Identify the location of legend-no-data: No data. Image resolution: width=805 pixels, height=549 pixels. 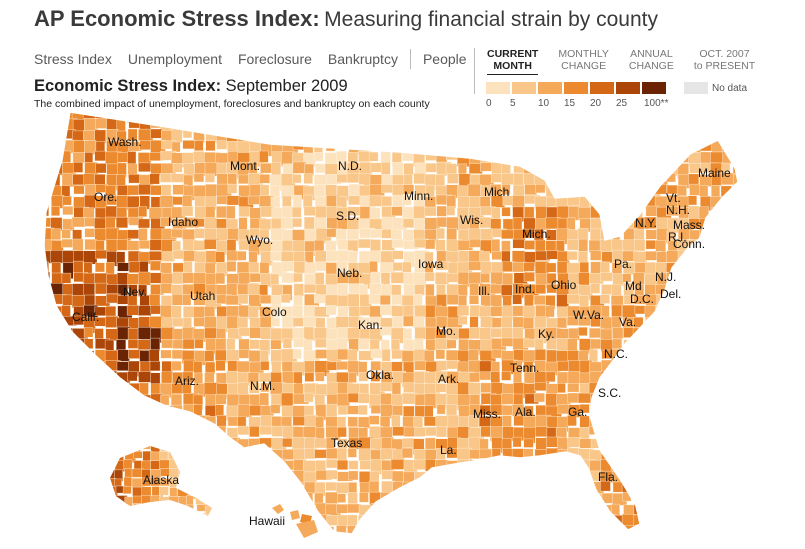
(715, 88).